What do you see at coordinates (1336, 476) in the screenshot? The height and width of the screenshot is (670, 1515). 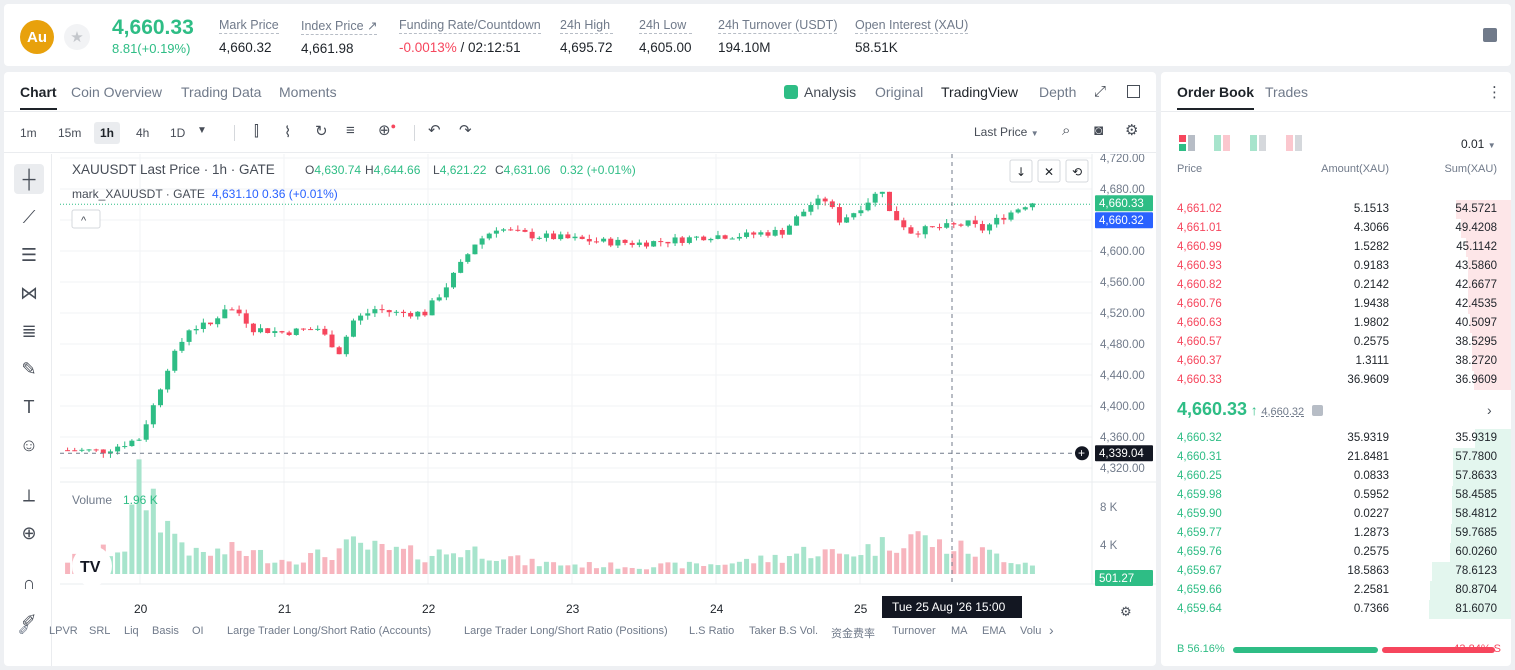 I see `bid-row: 4,660.25 0.0833 57.8633` at bounding box center [1336, 476].